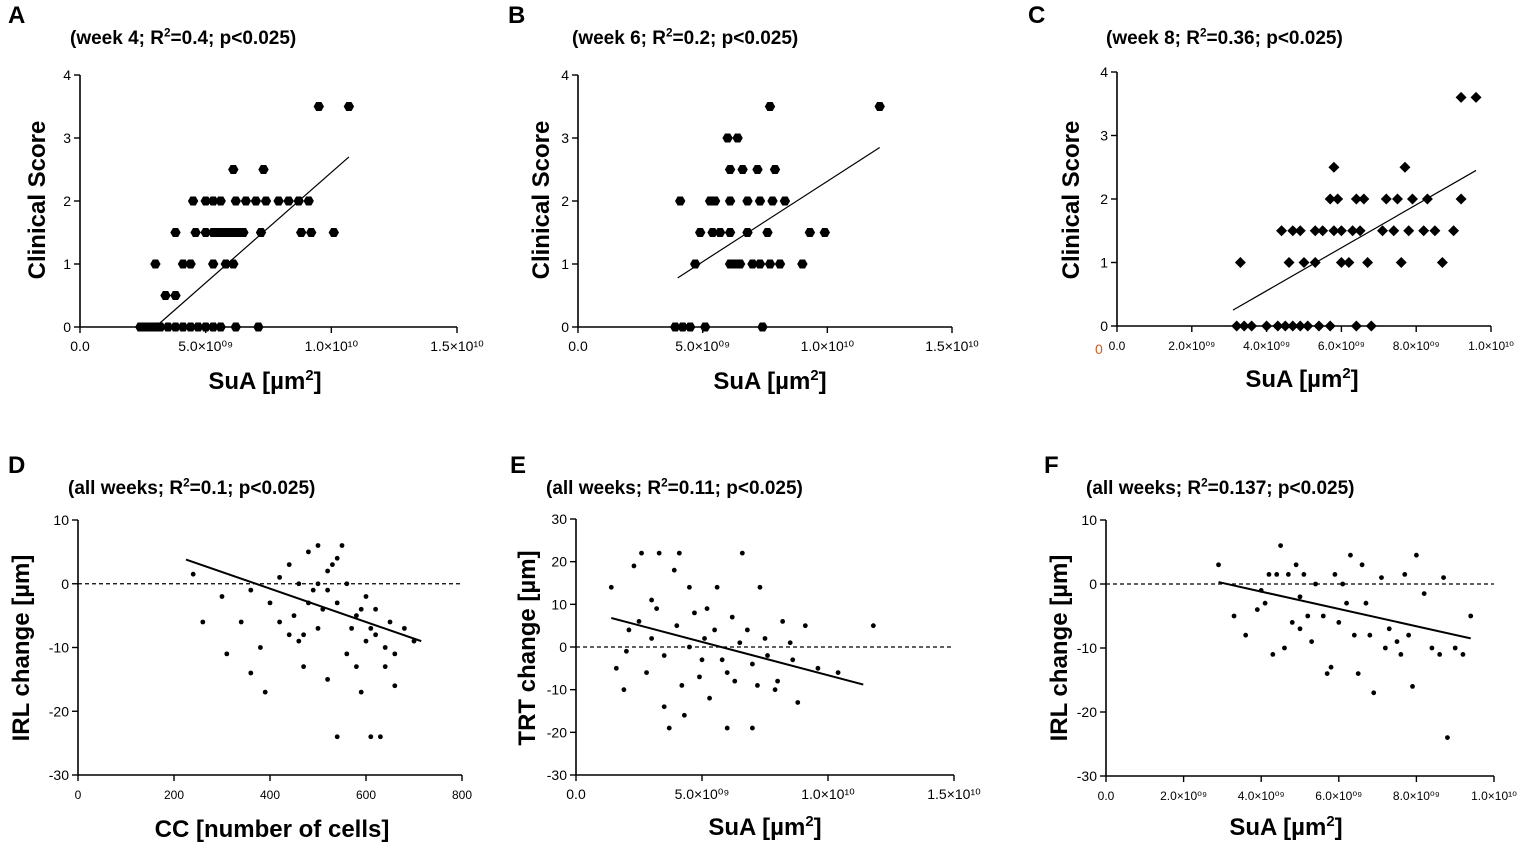 The image size is (1536, 851). Describe the element at coordinates (272, 829) in the screenshot. I see `x-label-main: CC [number of cells]` at that location.